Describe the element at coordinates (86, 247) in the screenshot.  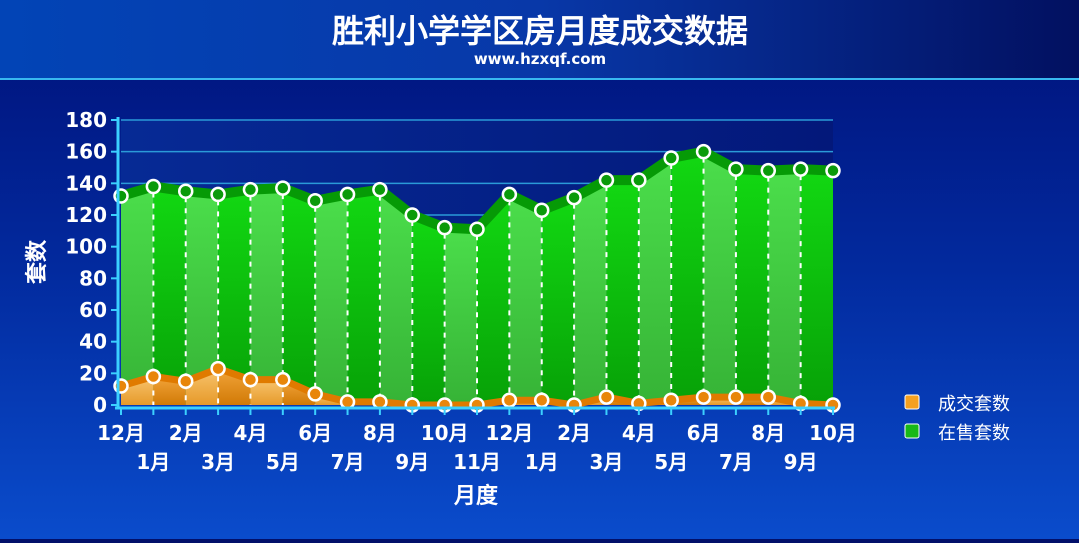
I see `y-tick-label: 100` at that location.